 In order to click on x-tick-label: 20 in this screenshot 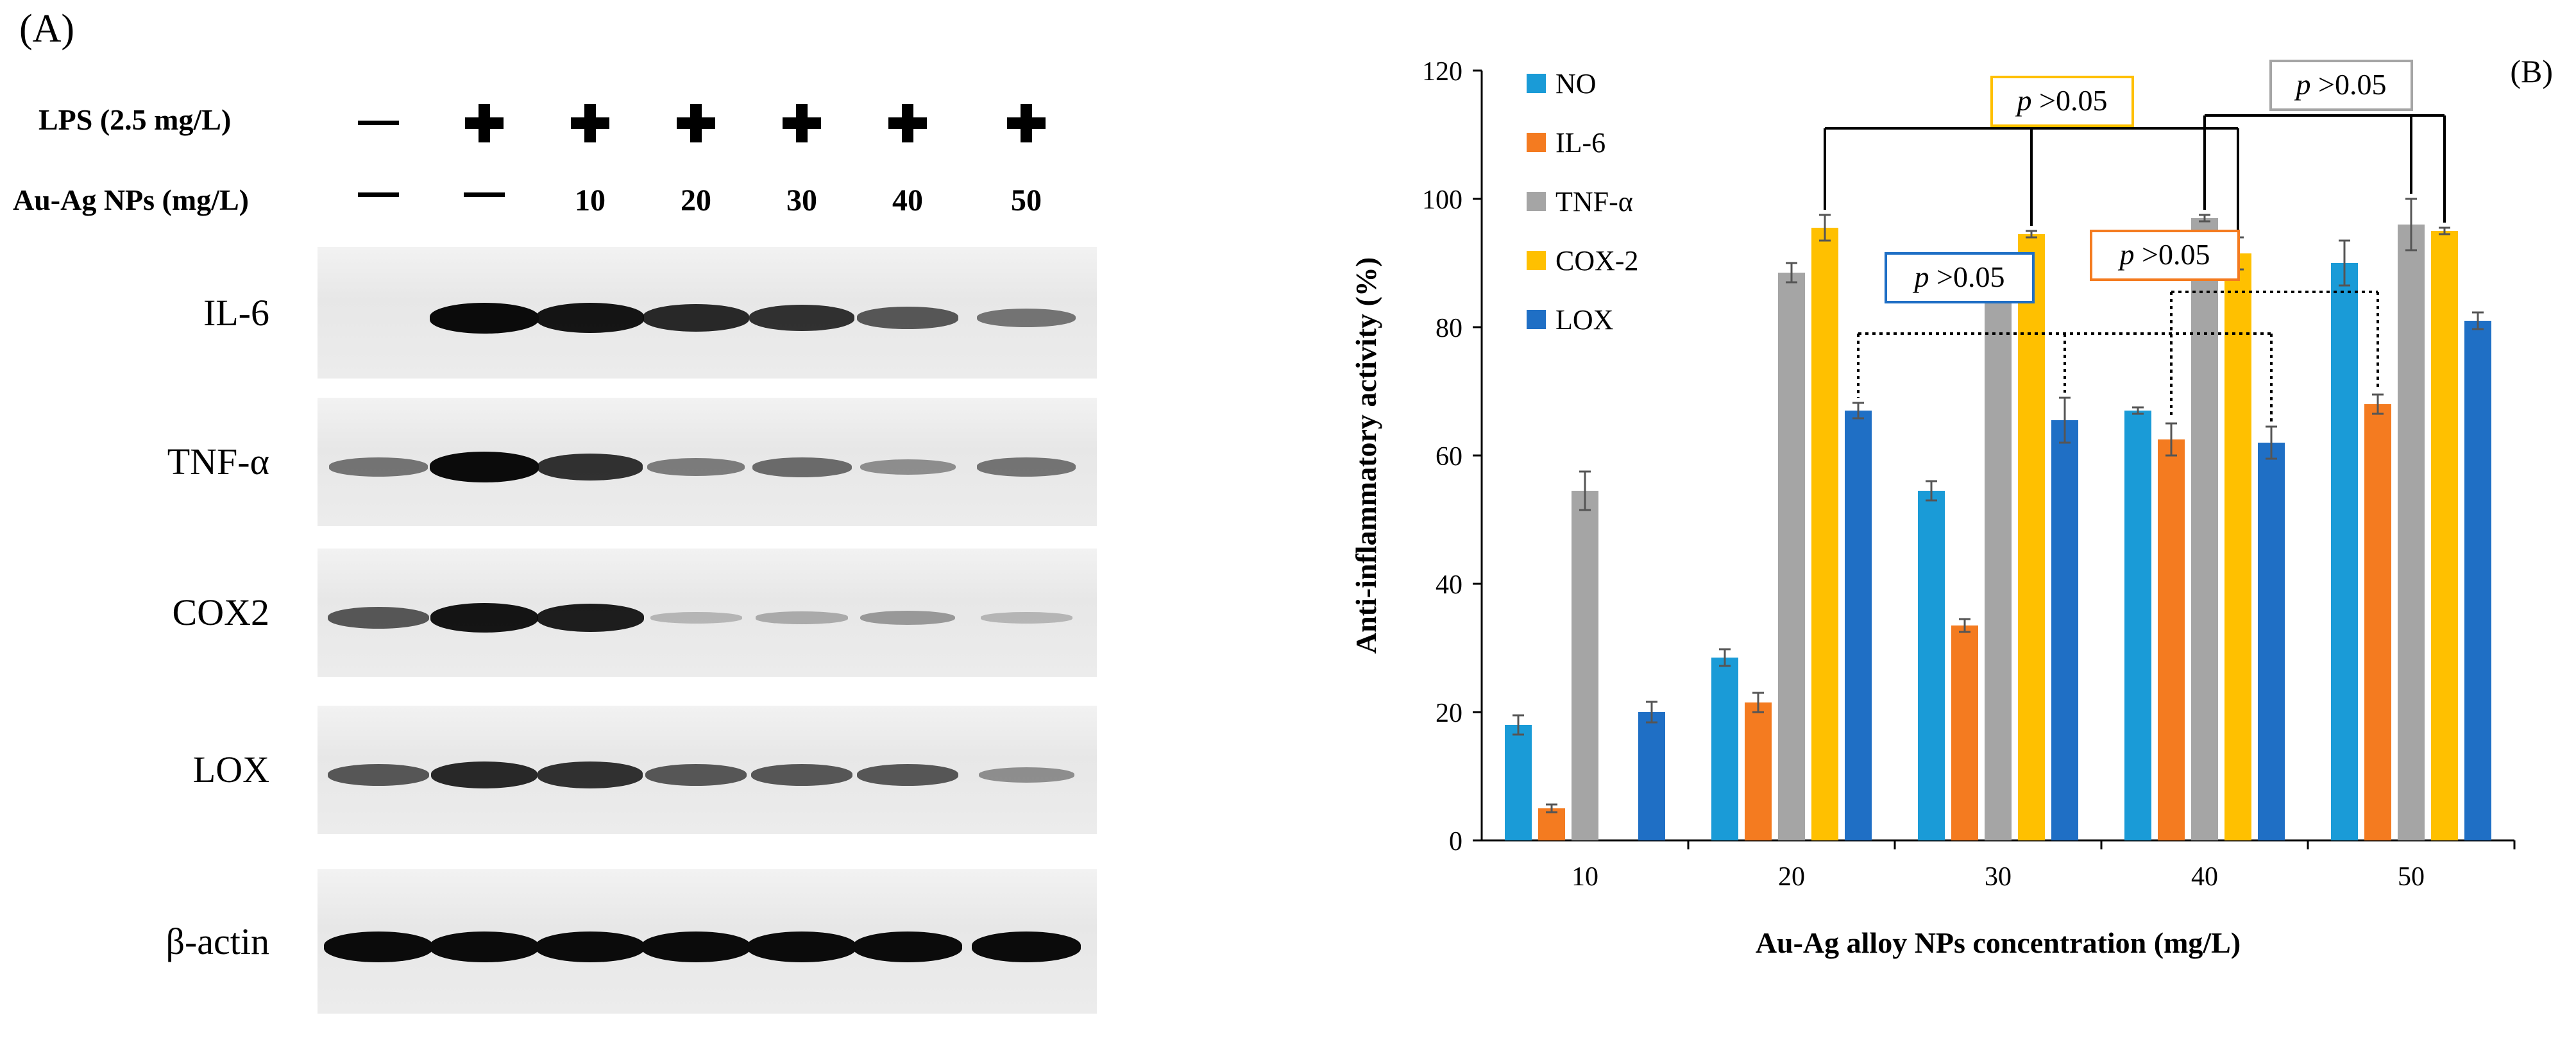, I will do `click(1791, 877)`.